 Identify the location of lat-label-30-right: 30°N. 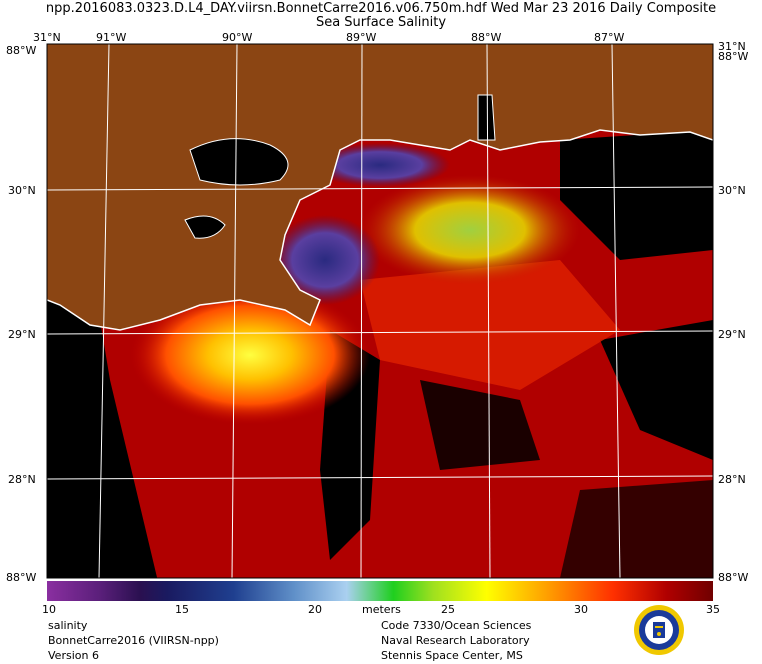
(732, 190).